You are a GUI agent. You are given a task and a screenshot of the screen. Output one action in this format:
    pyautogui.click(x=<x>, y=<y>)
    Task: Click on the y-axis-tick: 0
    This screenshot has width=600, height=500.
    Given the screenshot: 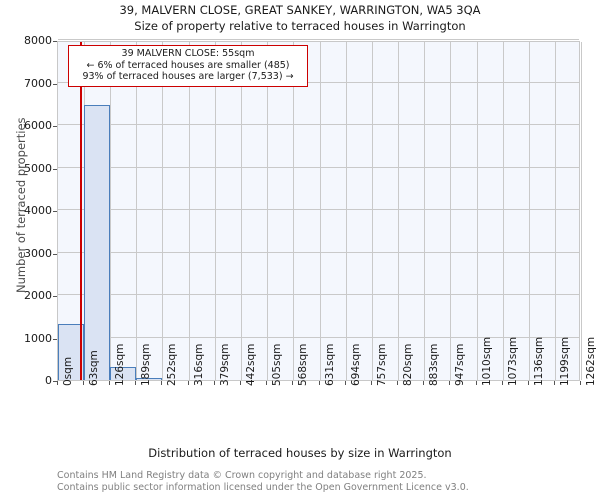 What is the action you would take?
    pyautogui.click(x=48, y=380)
    